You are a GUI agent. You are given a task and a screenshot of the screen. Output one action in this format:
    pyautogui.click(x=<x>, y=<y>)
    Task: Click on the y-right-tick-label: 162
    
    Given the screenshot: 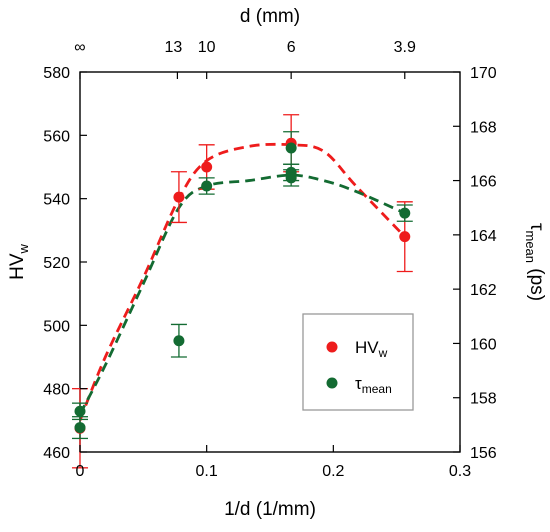 What is the action you would take?
    pyautogui.click(x=483, y=290)
    